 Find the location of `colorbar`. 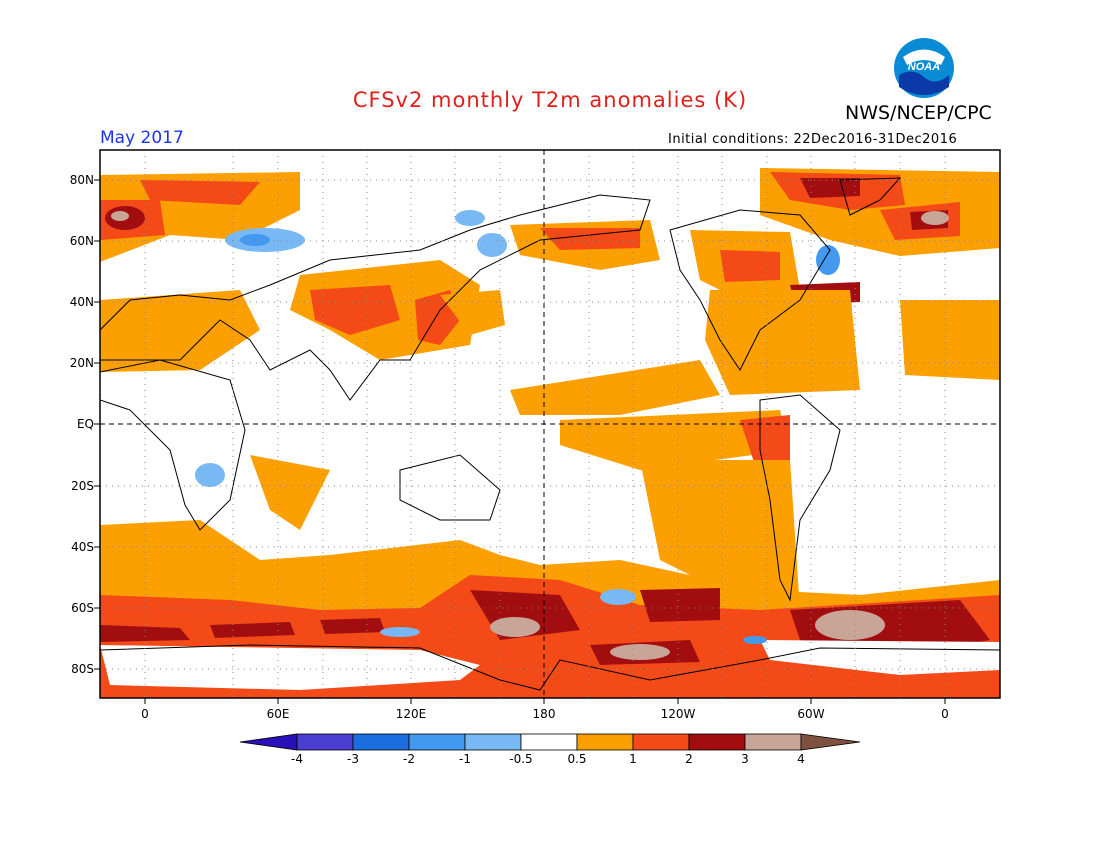

colorbar is located at coordinates (550, 742).